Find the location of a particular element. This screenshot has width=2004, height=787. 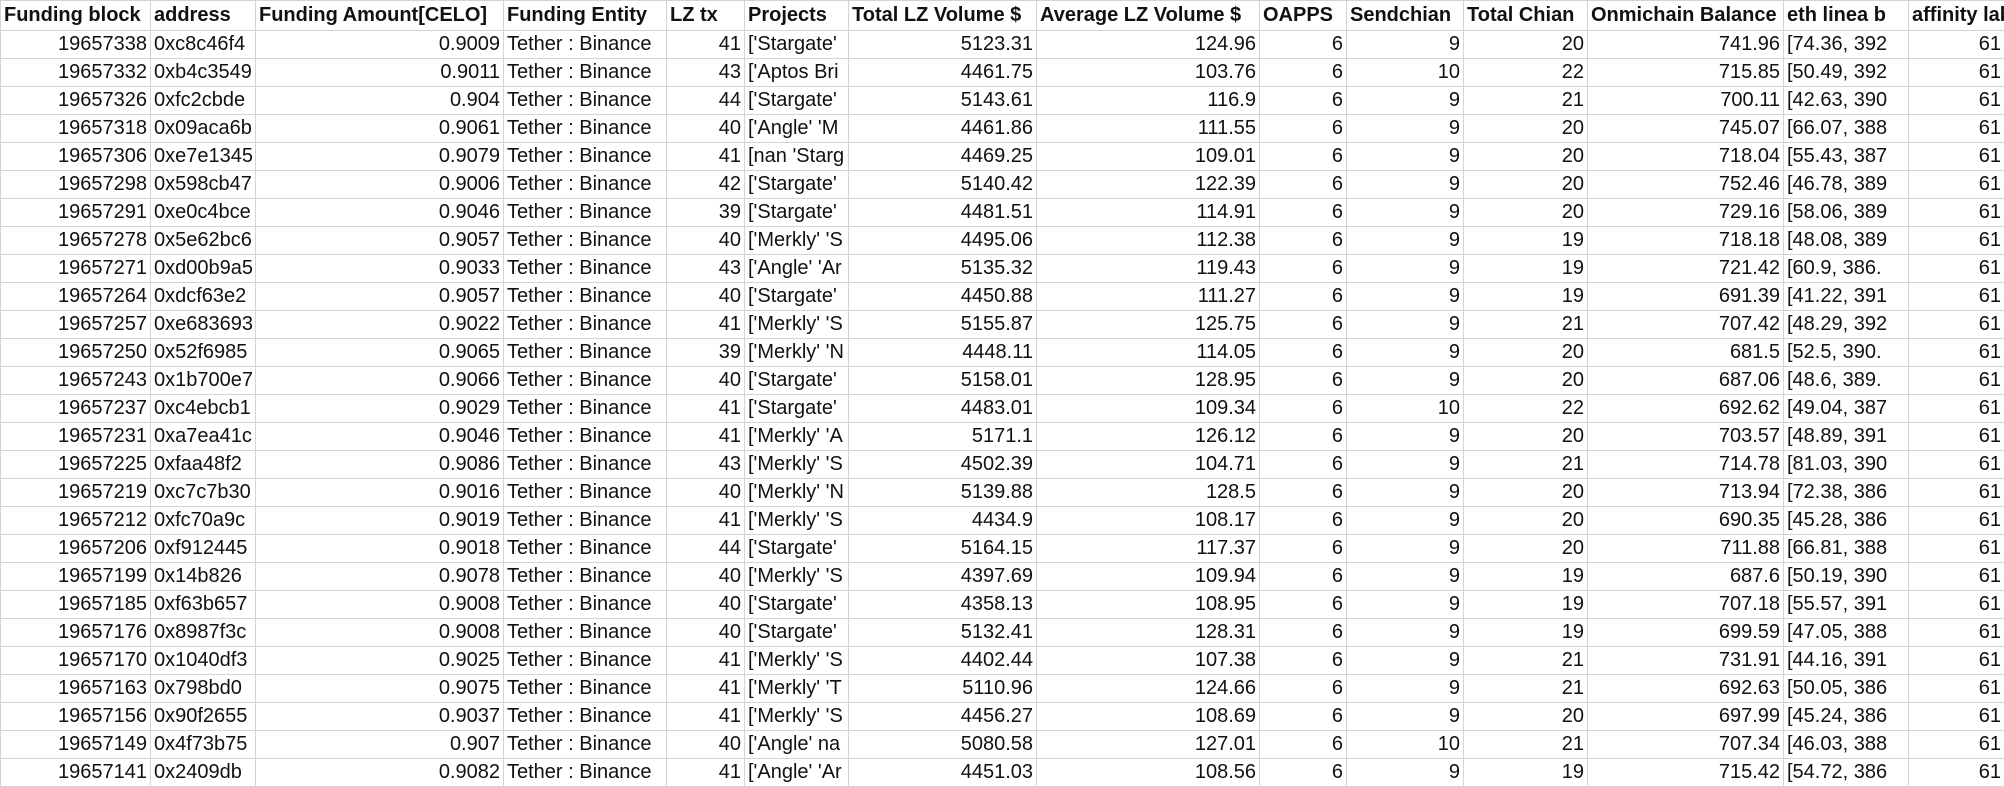

table-cell: 718.04 is located at coordinates (1686, 157).